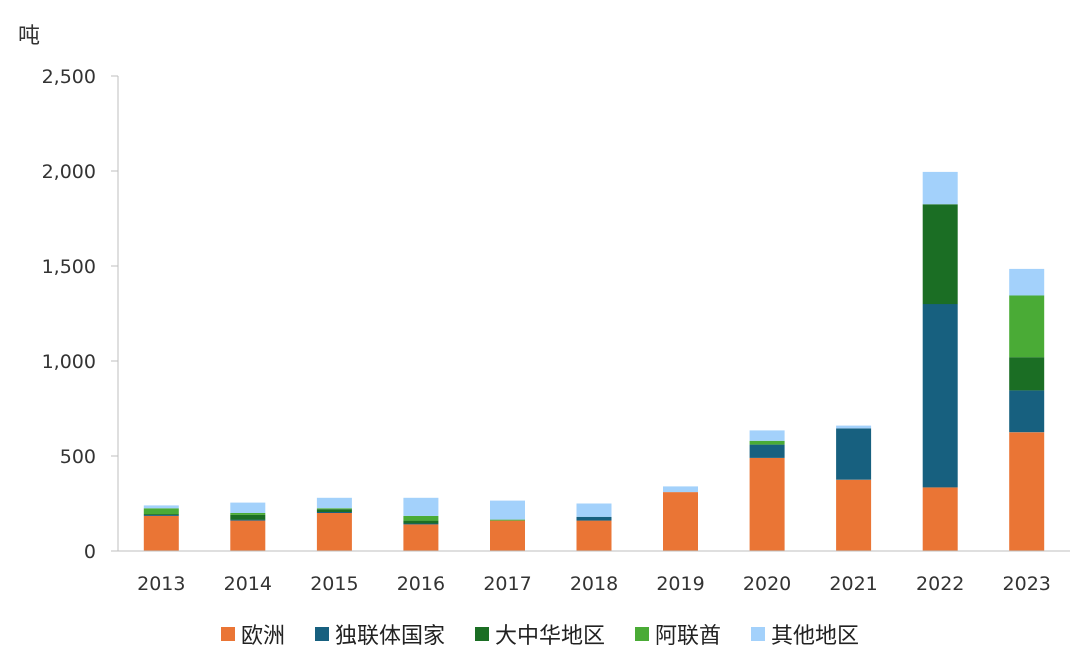 Image resolution: width=1080 pixels, height=667 pixels. I want to click on legend-item: 独联体国家, so click(379, 634).